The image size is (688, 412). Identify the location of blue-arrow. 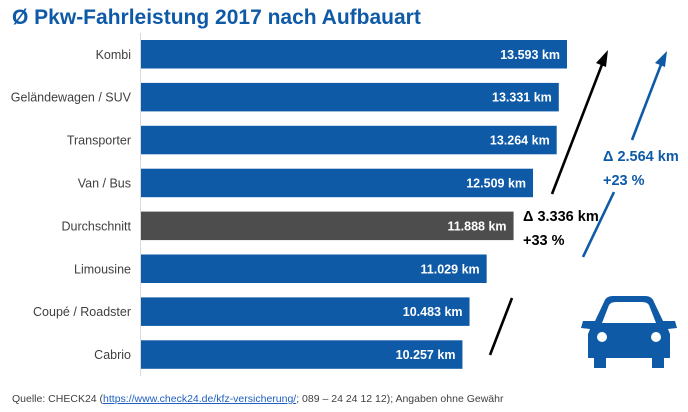
(624, 154).